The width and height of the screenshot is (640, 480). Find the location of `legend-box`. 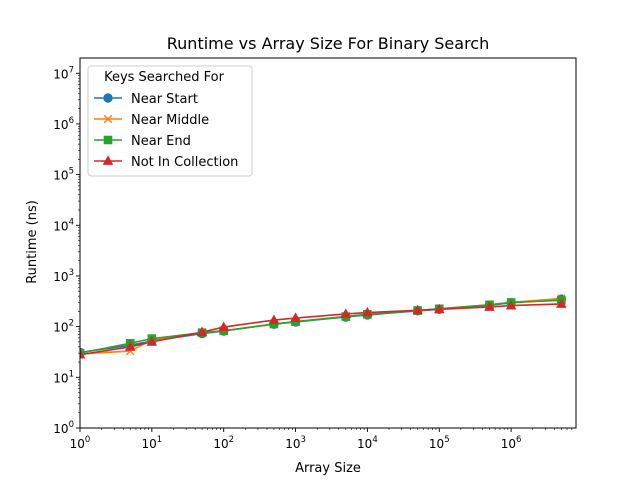

legend-box is located at coordinates (170, 121).